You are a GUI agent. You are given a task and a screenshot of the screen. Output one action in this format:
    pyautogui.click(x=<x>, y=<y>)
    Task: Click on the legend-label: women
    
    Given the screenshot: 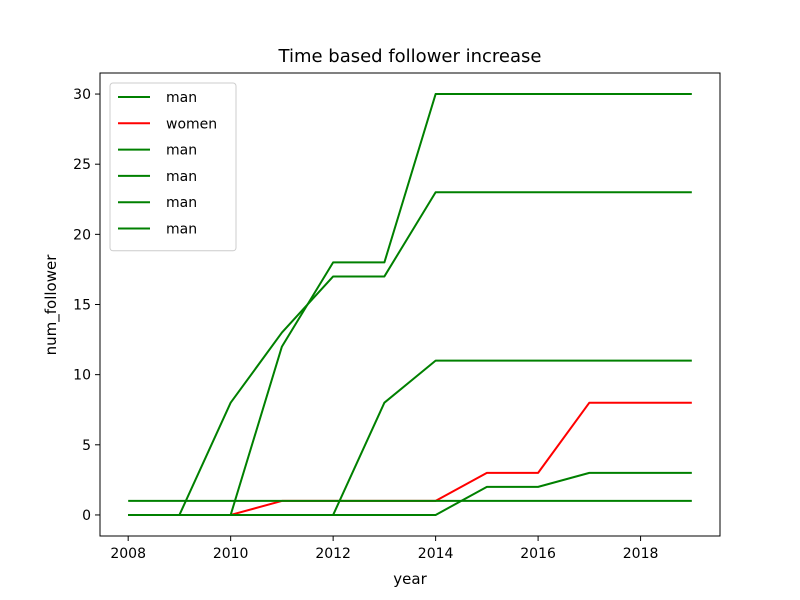 What is the action you would take?
    pyautogui.click(x=191, y=124)
    